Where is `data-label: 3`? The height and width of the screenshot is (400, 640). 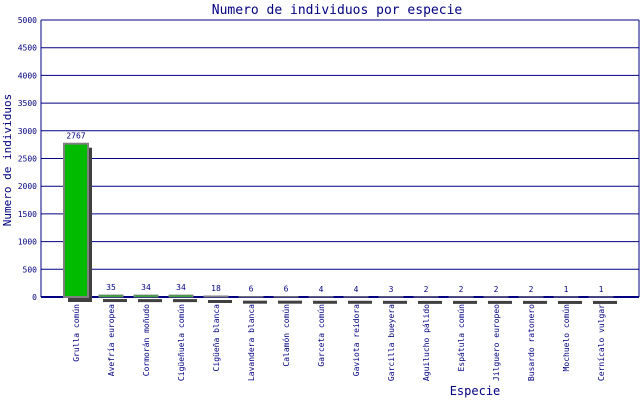
data-label: 3 is located at coordinates (391, 289).